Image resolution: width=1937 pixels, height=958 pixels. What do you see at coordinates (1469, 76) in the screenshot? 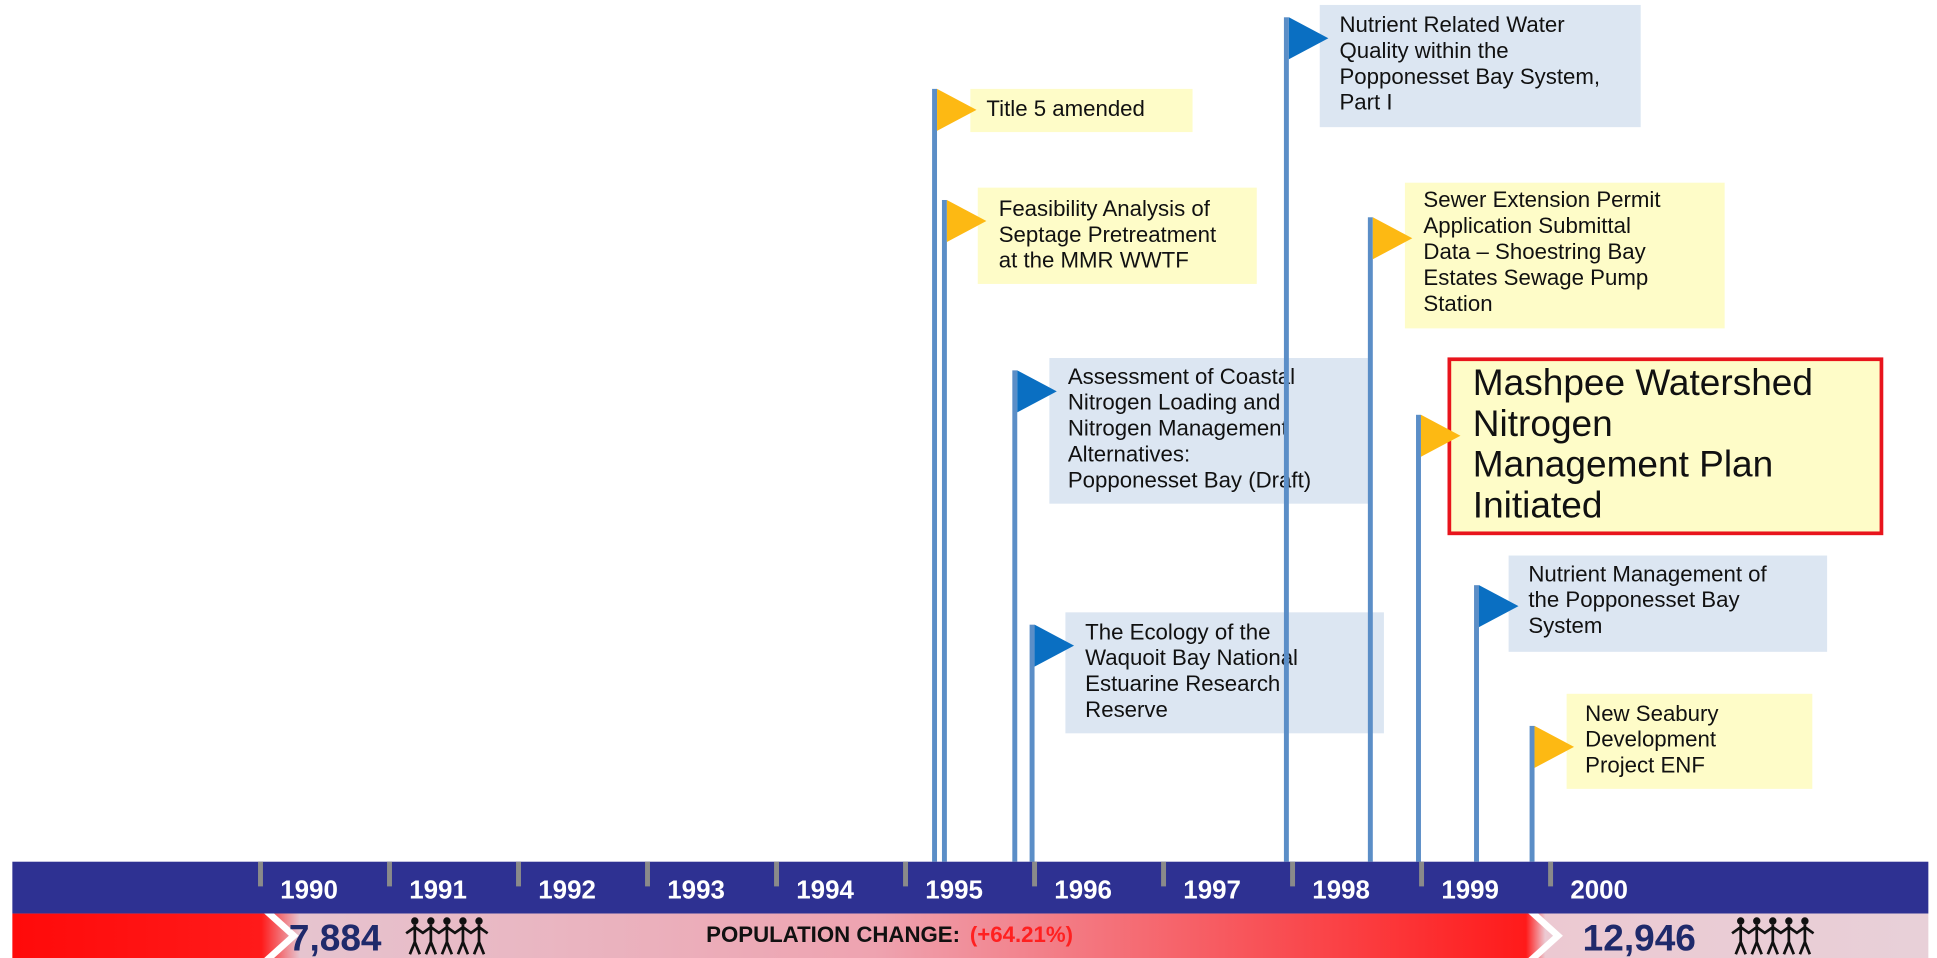
I see `event-line: Popponesset Bay System,` at bounding box center [1469, 76].